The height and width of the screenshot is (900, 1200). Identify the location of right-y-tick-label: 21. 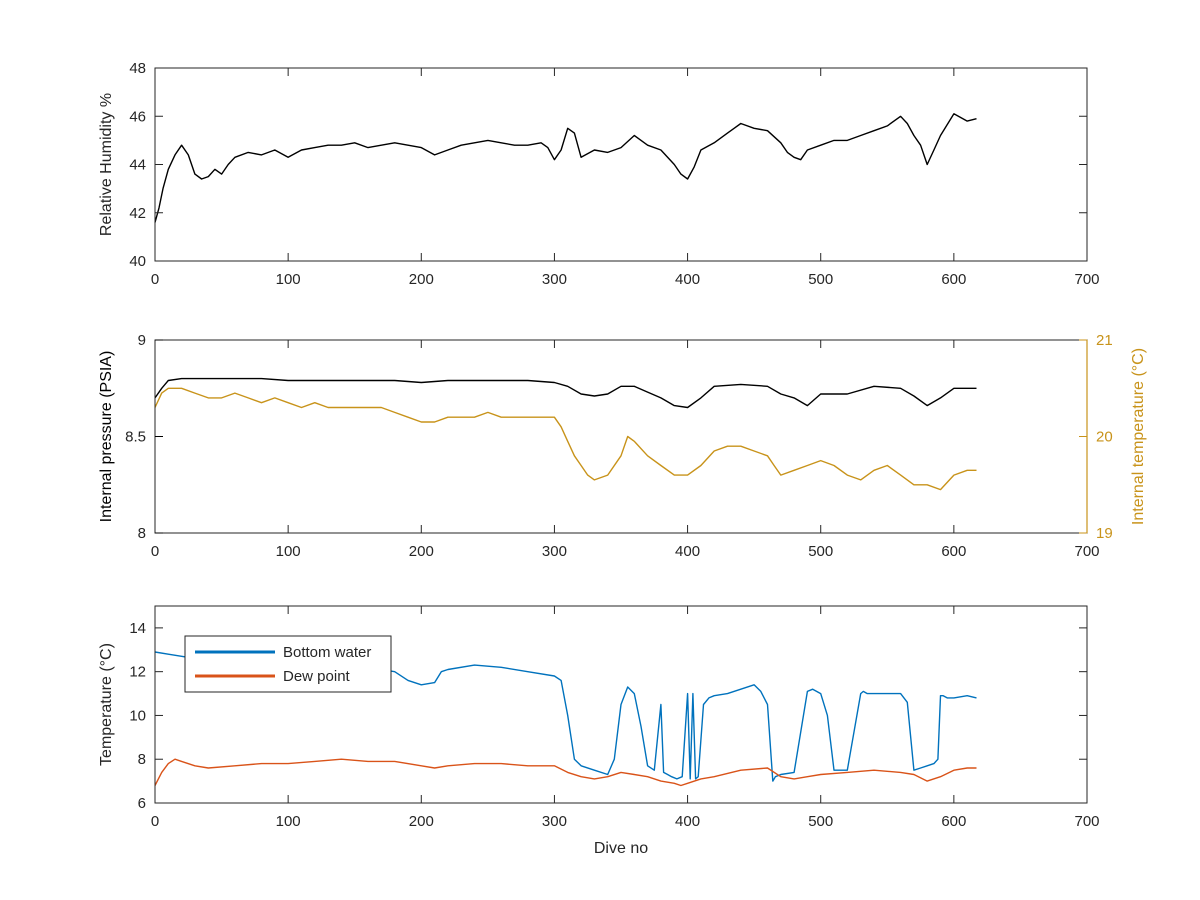
(1104, 340).